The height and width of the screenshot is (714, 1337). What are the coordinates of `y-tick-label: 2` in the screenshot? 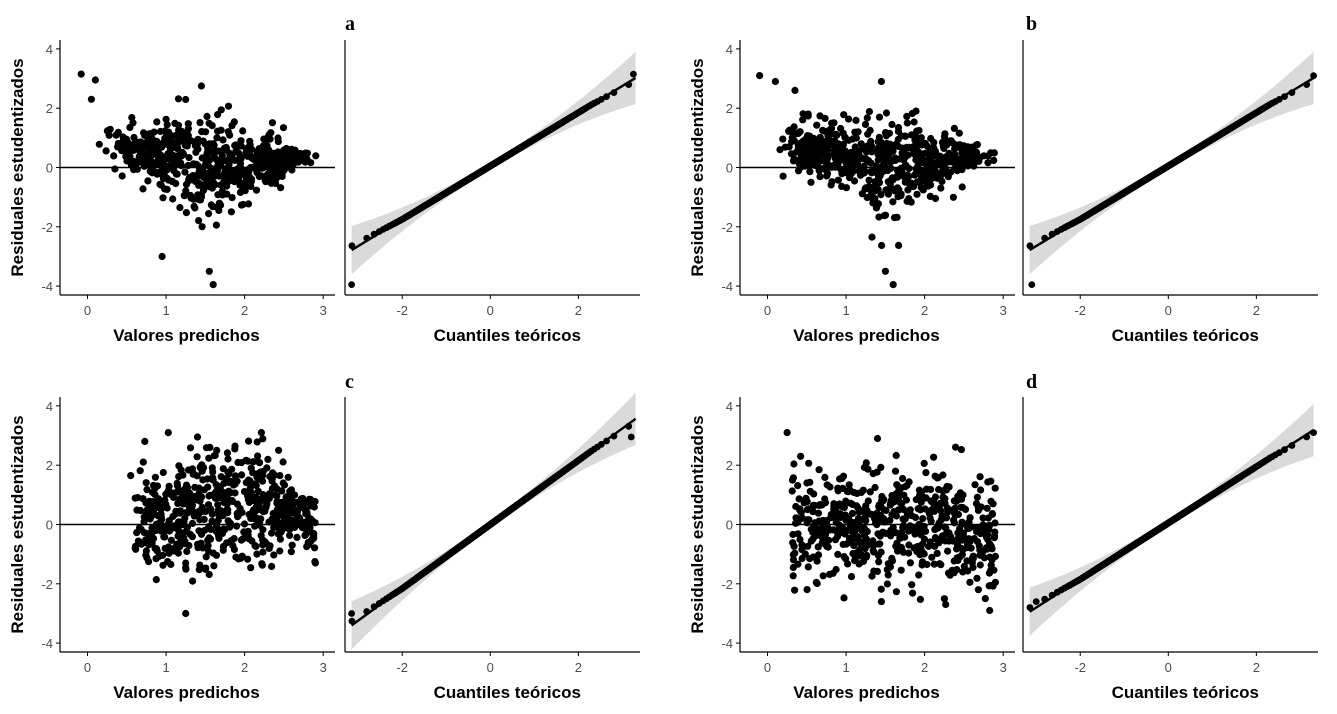 It's located at (49, 465).